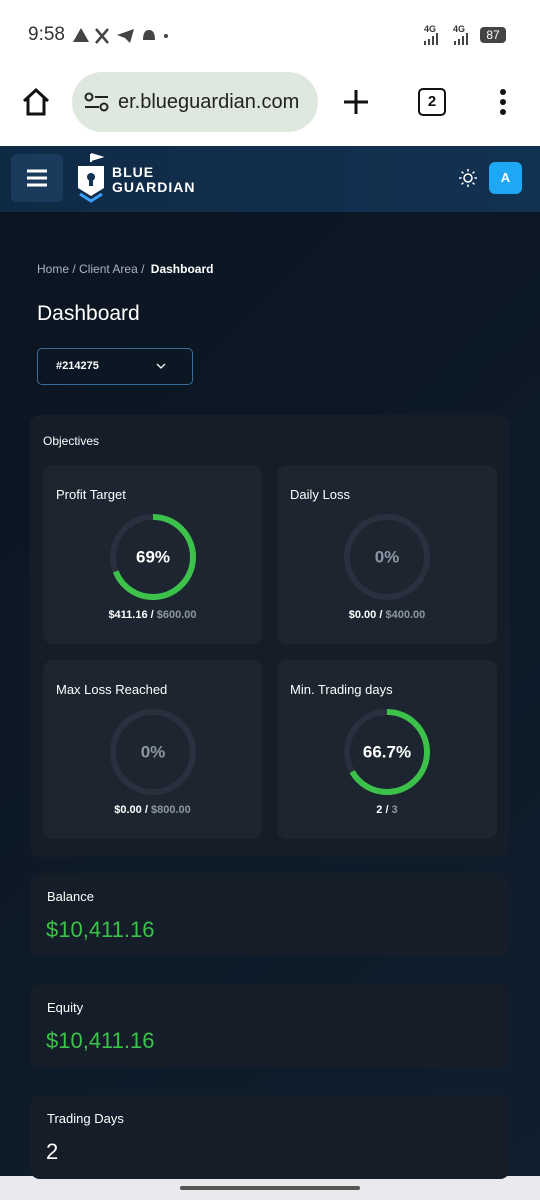 The image size is (540, 1200). Describe the element at coordinates (154, 187) in the screenshot. I see `logo-text: GUARDIAN` at that location.